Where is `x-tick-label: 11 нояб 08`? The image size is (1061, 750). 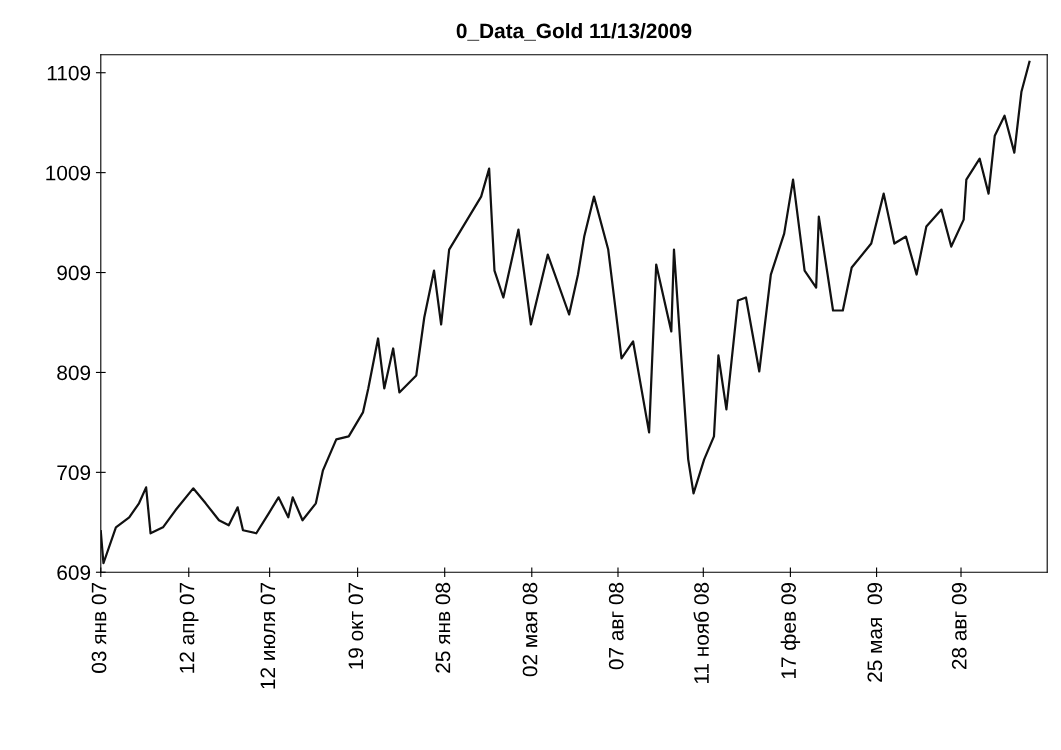
x-tick-label: 11 нояб 08 is located at coordinates (701, 633).